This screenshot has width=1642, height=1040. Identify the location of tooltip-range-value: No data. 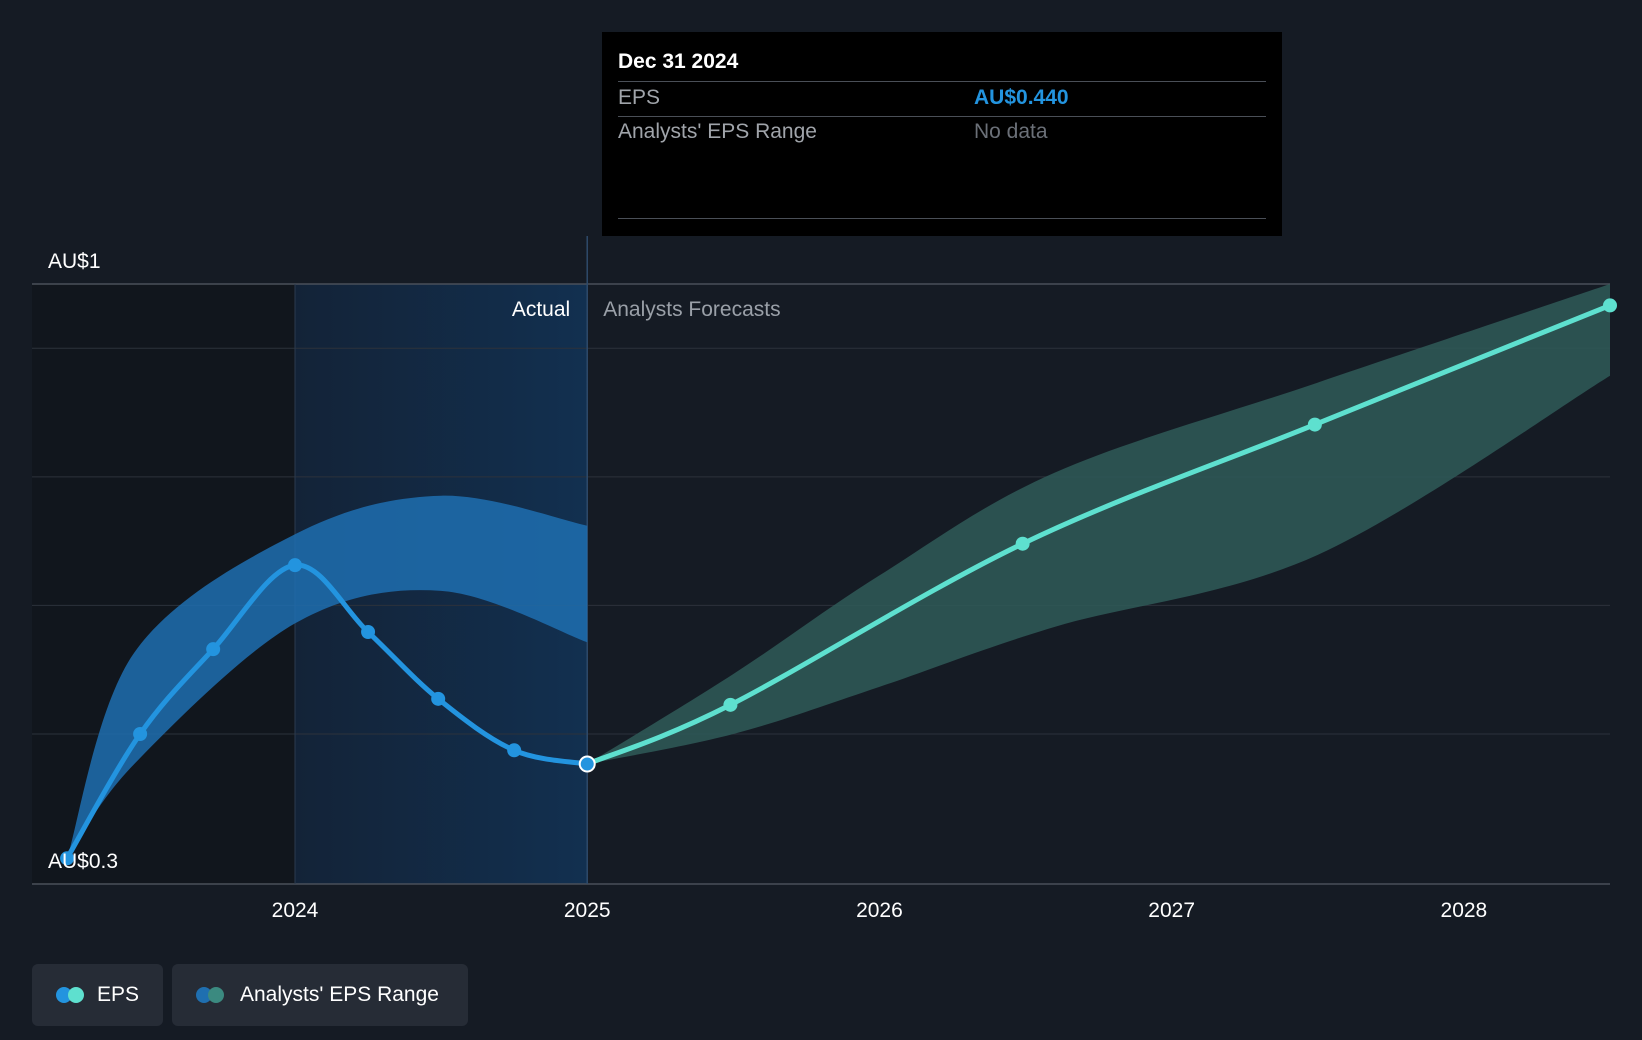
(1011, 131).